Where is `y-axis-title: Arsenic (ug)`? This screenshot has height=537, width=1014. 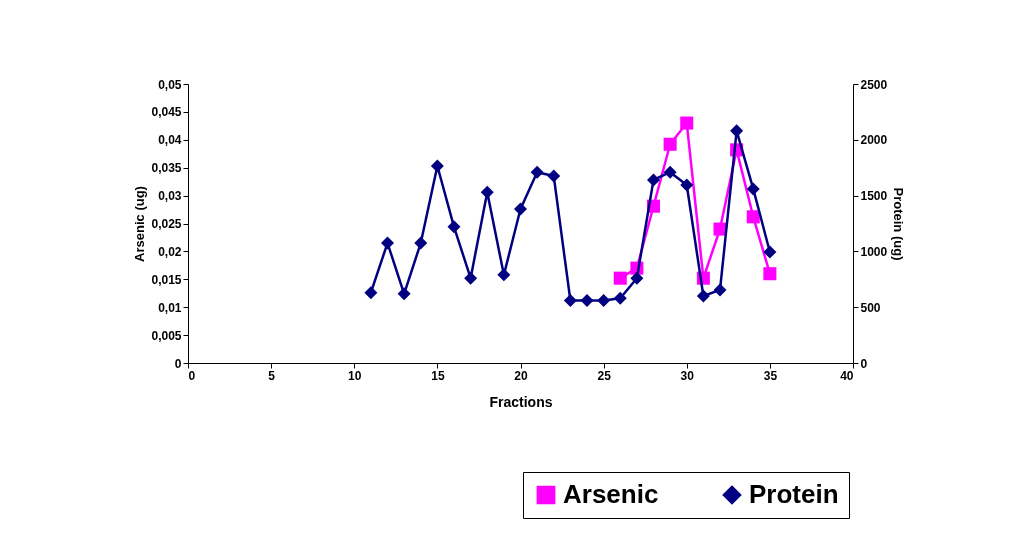
y-axis-title: Arsenic (ug) is located at coordinates (140, 224).